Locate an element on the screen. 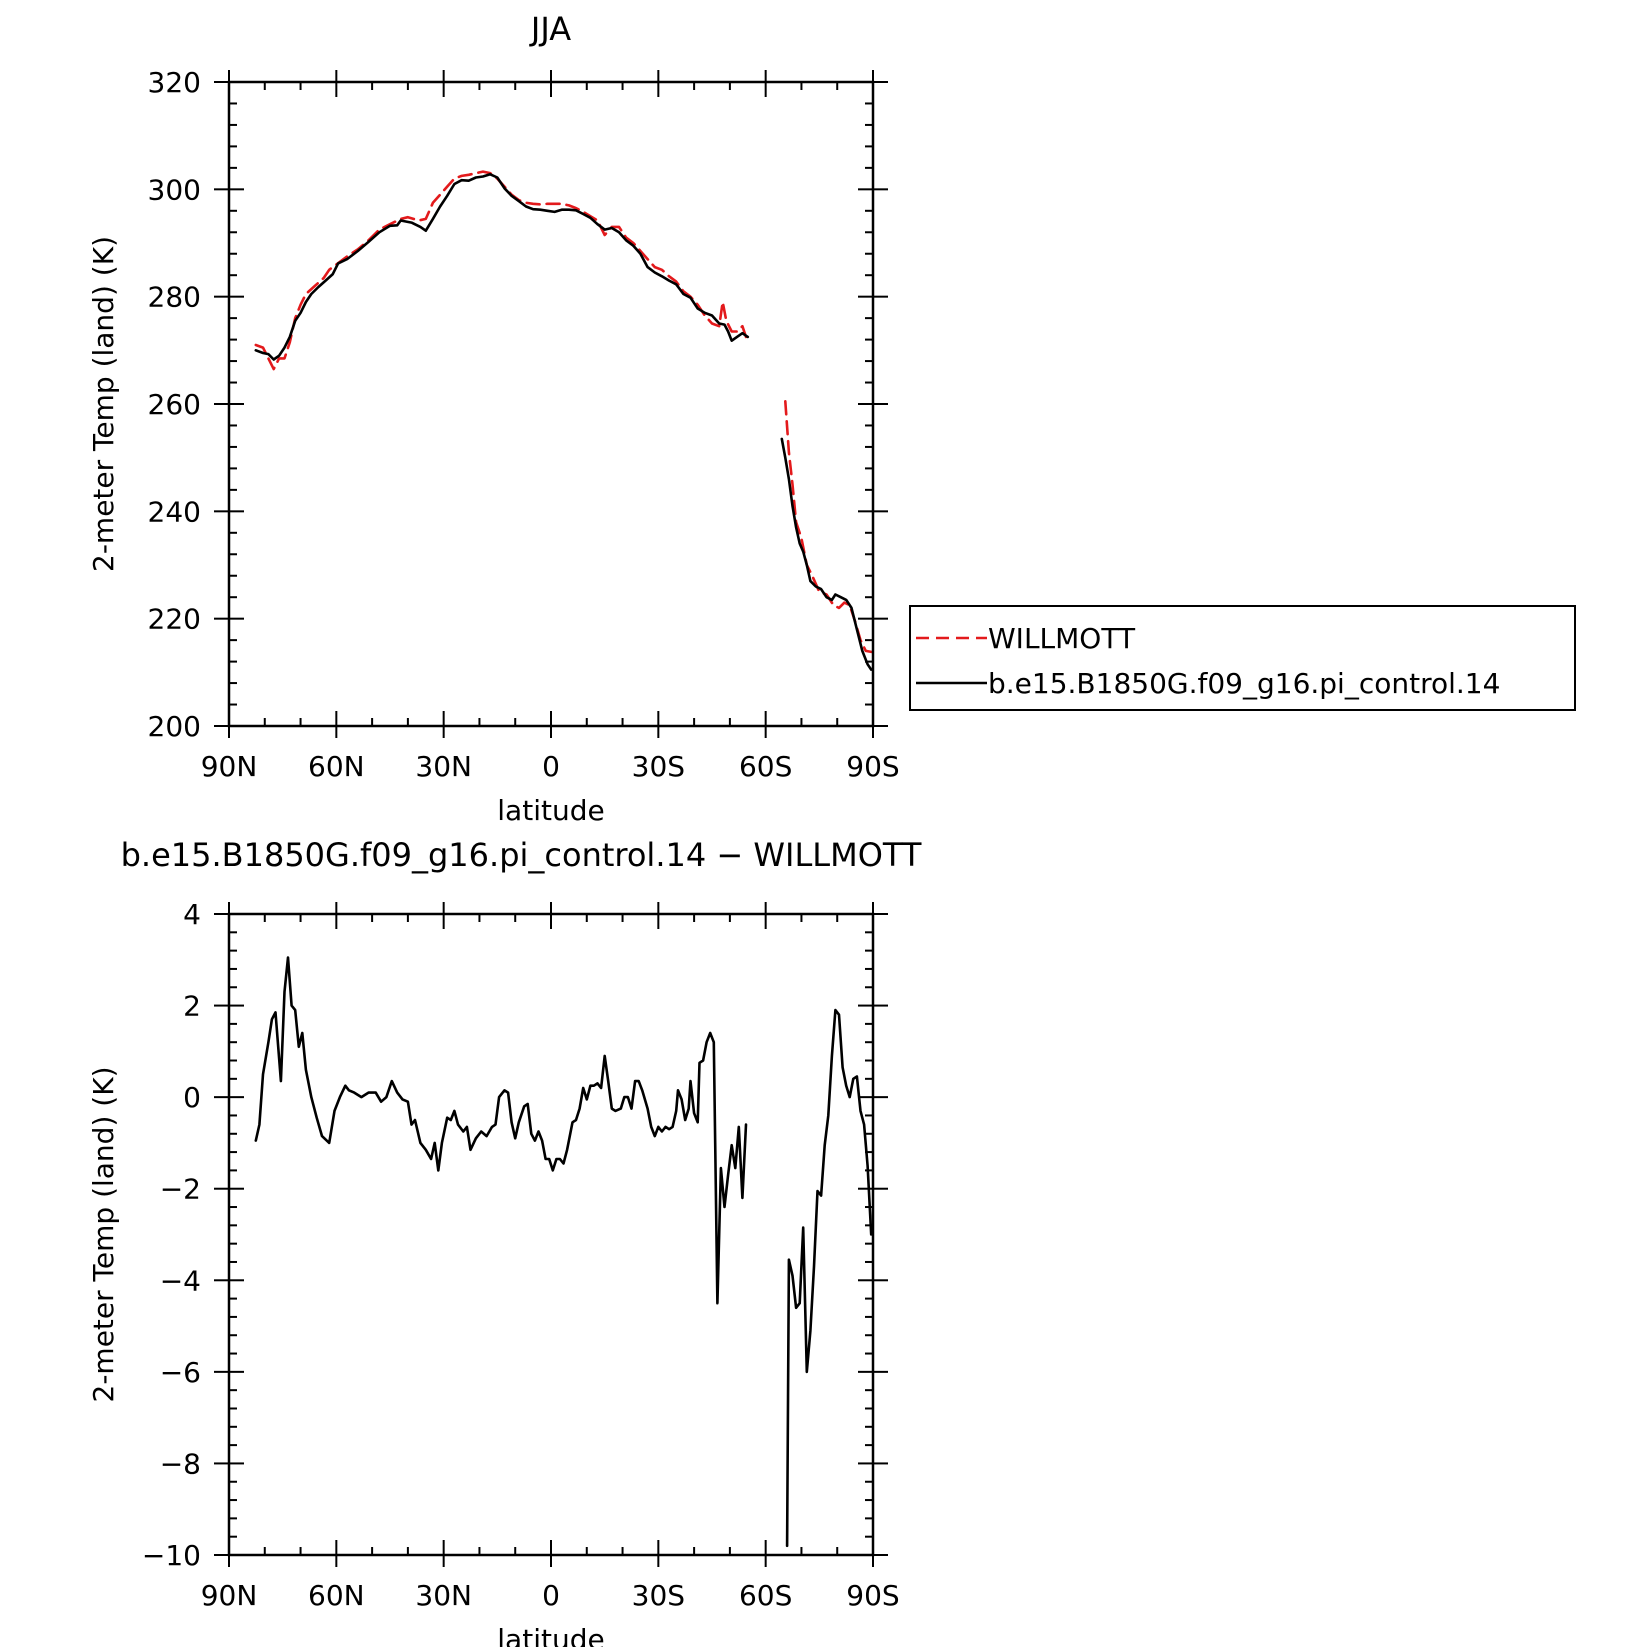  y-tick-label: 200 is located at coordinates (174, 726).